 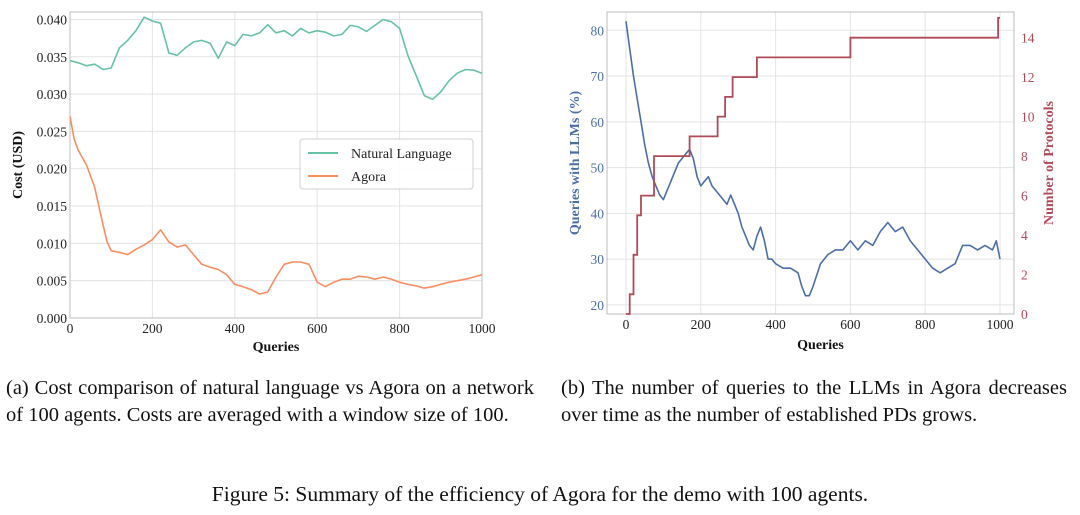 I want to click on series-line-natural-language, so click(x=276, y=58).